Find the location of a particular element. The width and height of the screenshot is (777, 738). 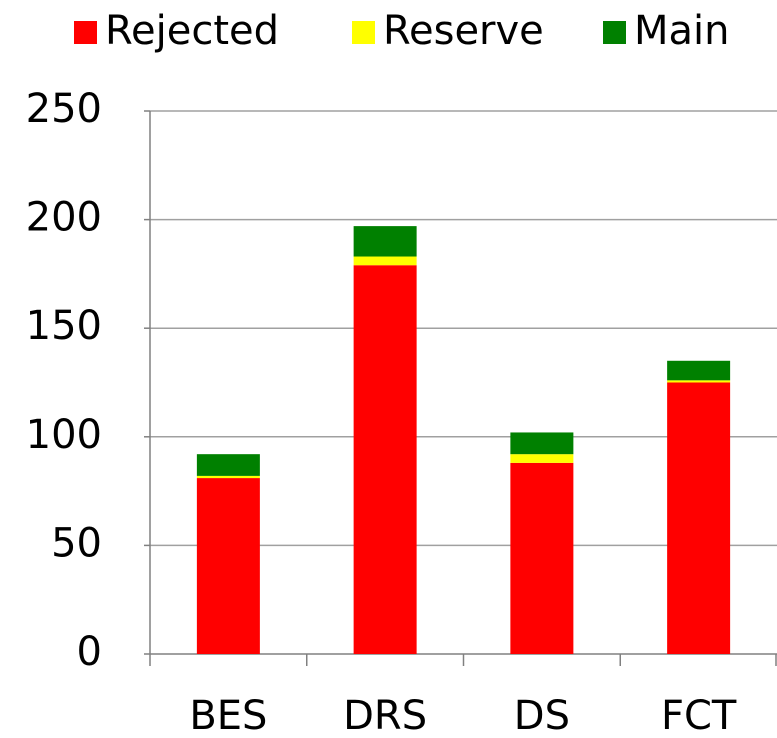

y-tick-label: 150 is located at coordinates (64, 326).